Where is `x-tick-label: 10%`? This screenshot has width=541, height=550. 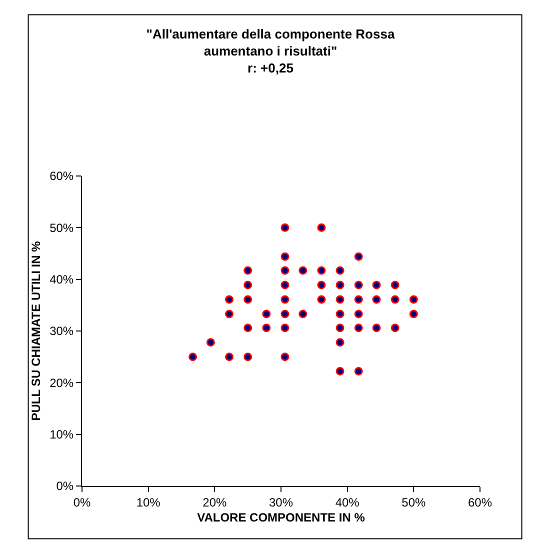 x-tick-label: 10% is located at coordinates (148, 502).